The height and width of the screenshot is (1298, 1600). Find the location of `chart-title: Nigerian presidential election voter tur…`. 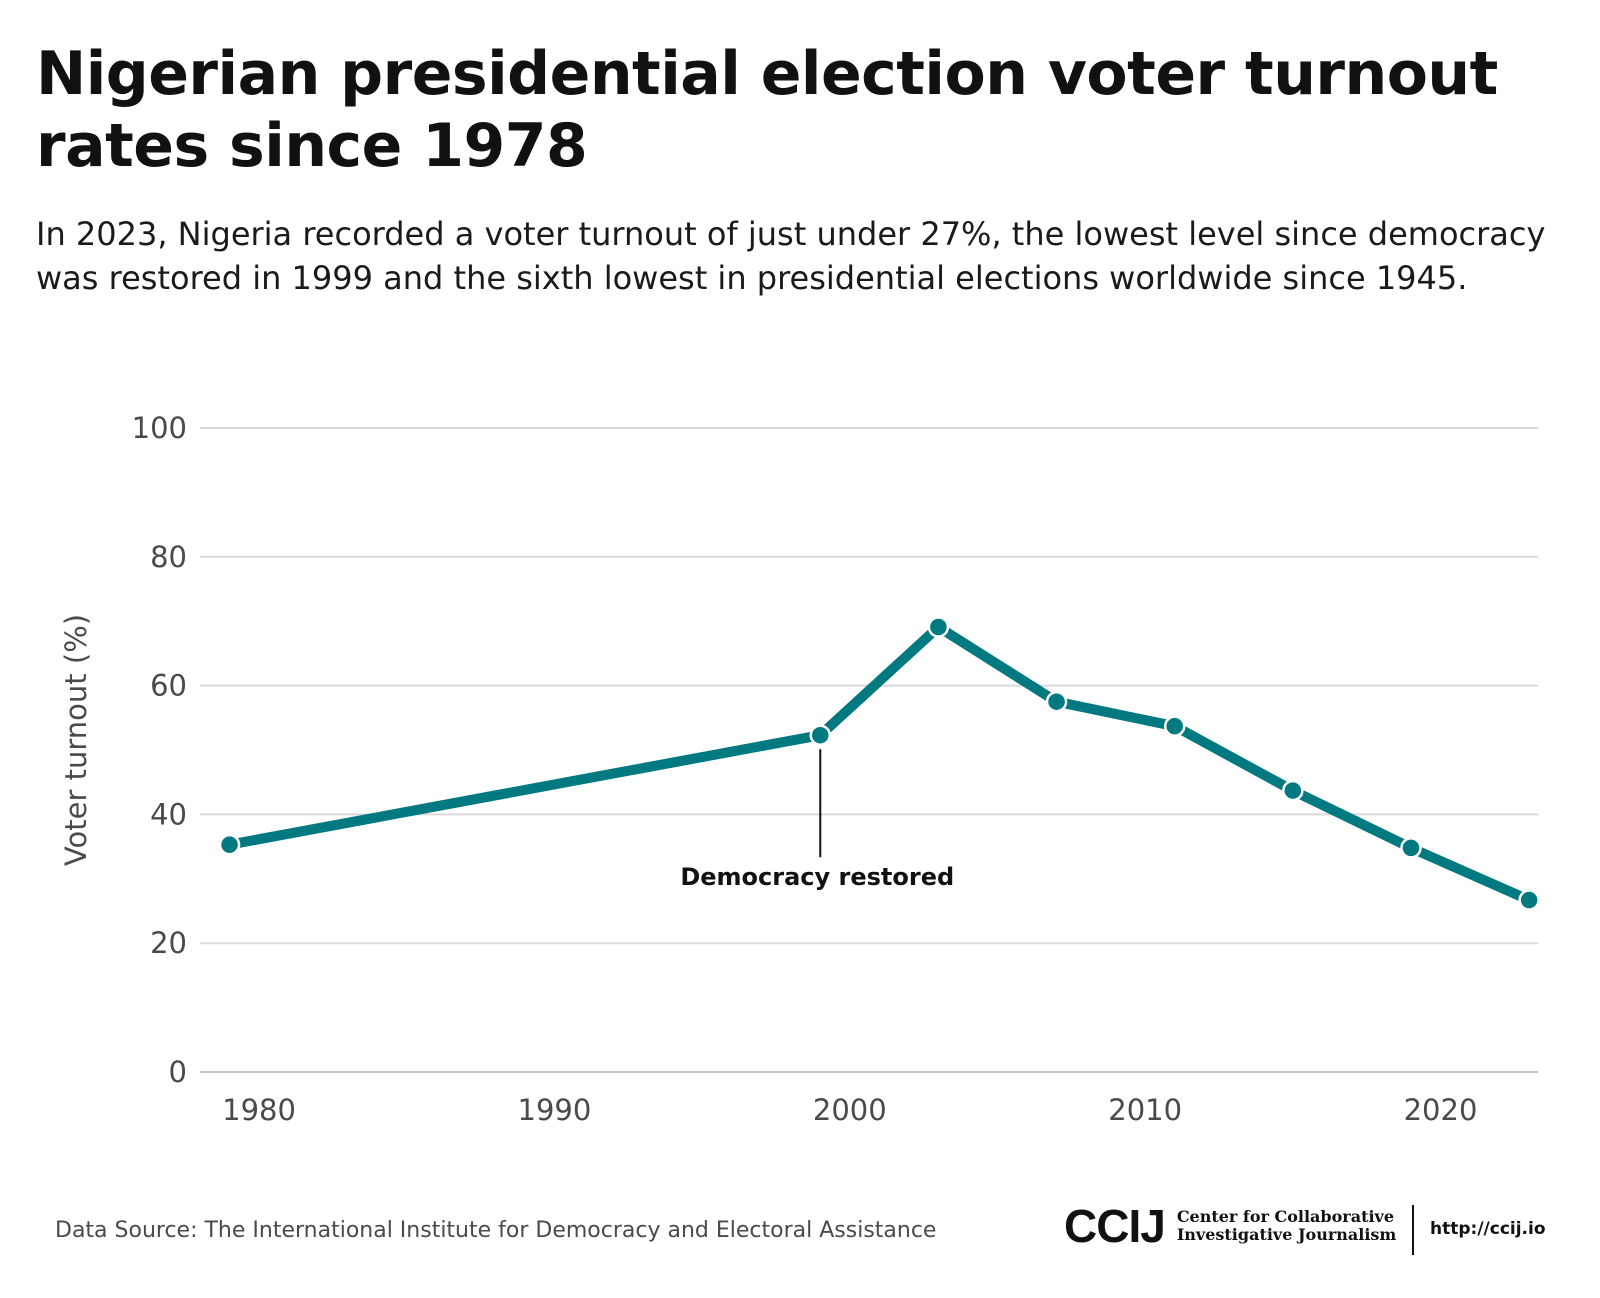

chart-title: Nigerian presidential election voter tur… is located at coordinates (767, 110).